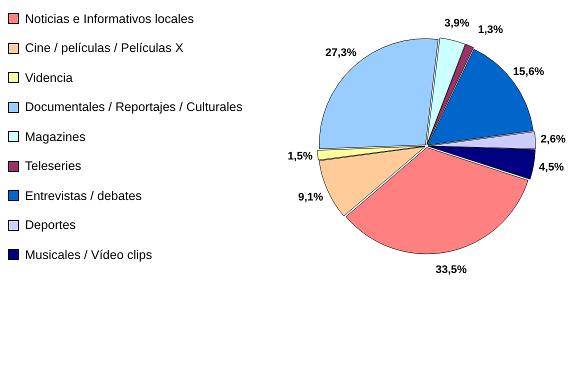 This screenshot has width=570, height=365. What do you see at coordinates (49, 77) in the screenshot?
I see `legend-label: Videncia` at bounding box center [49, 77].